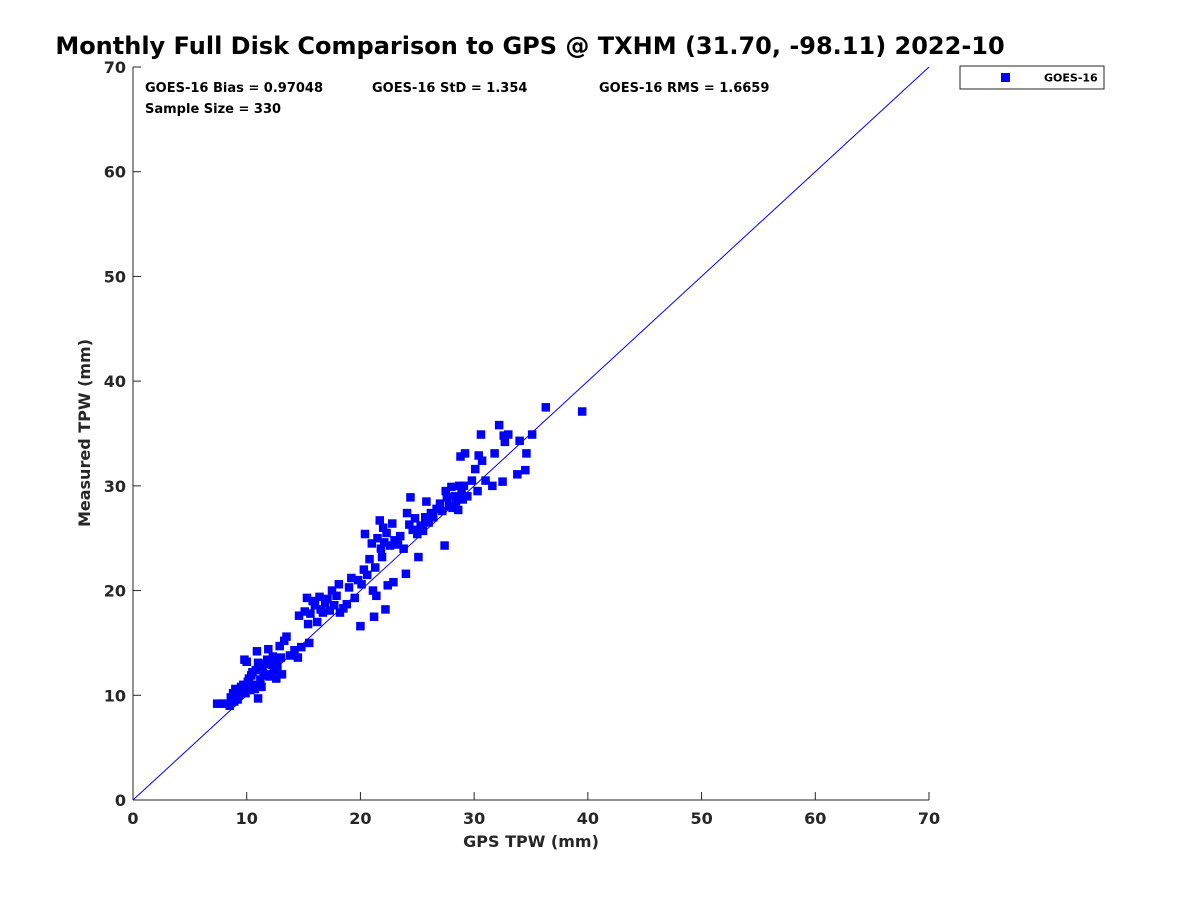 This screenshot has height=900, width=1200. What do you see at coordinates (115, 381) in the screenshot?
I see `y-tick-label: 40` at bounding box center [115, 381].